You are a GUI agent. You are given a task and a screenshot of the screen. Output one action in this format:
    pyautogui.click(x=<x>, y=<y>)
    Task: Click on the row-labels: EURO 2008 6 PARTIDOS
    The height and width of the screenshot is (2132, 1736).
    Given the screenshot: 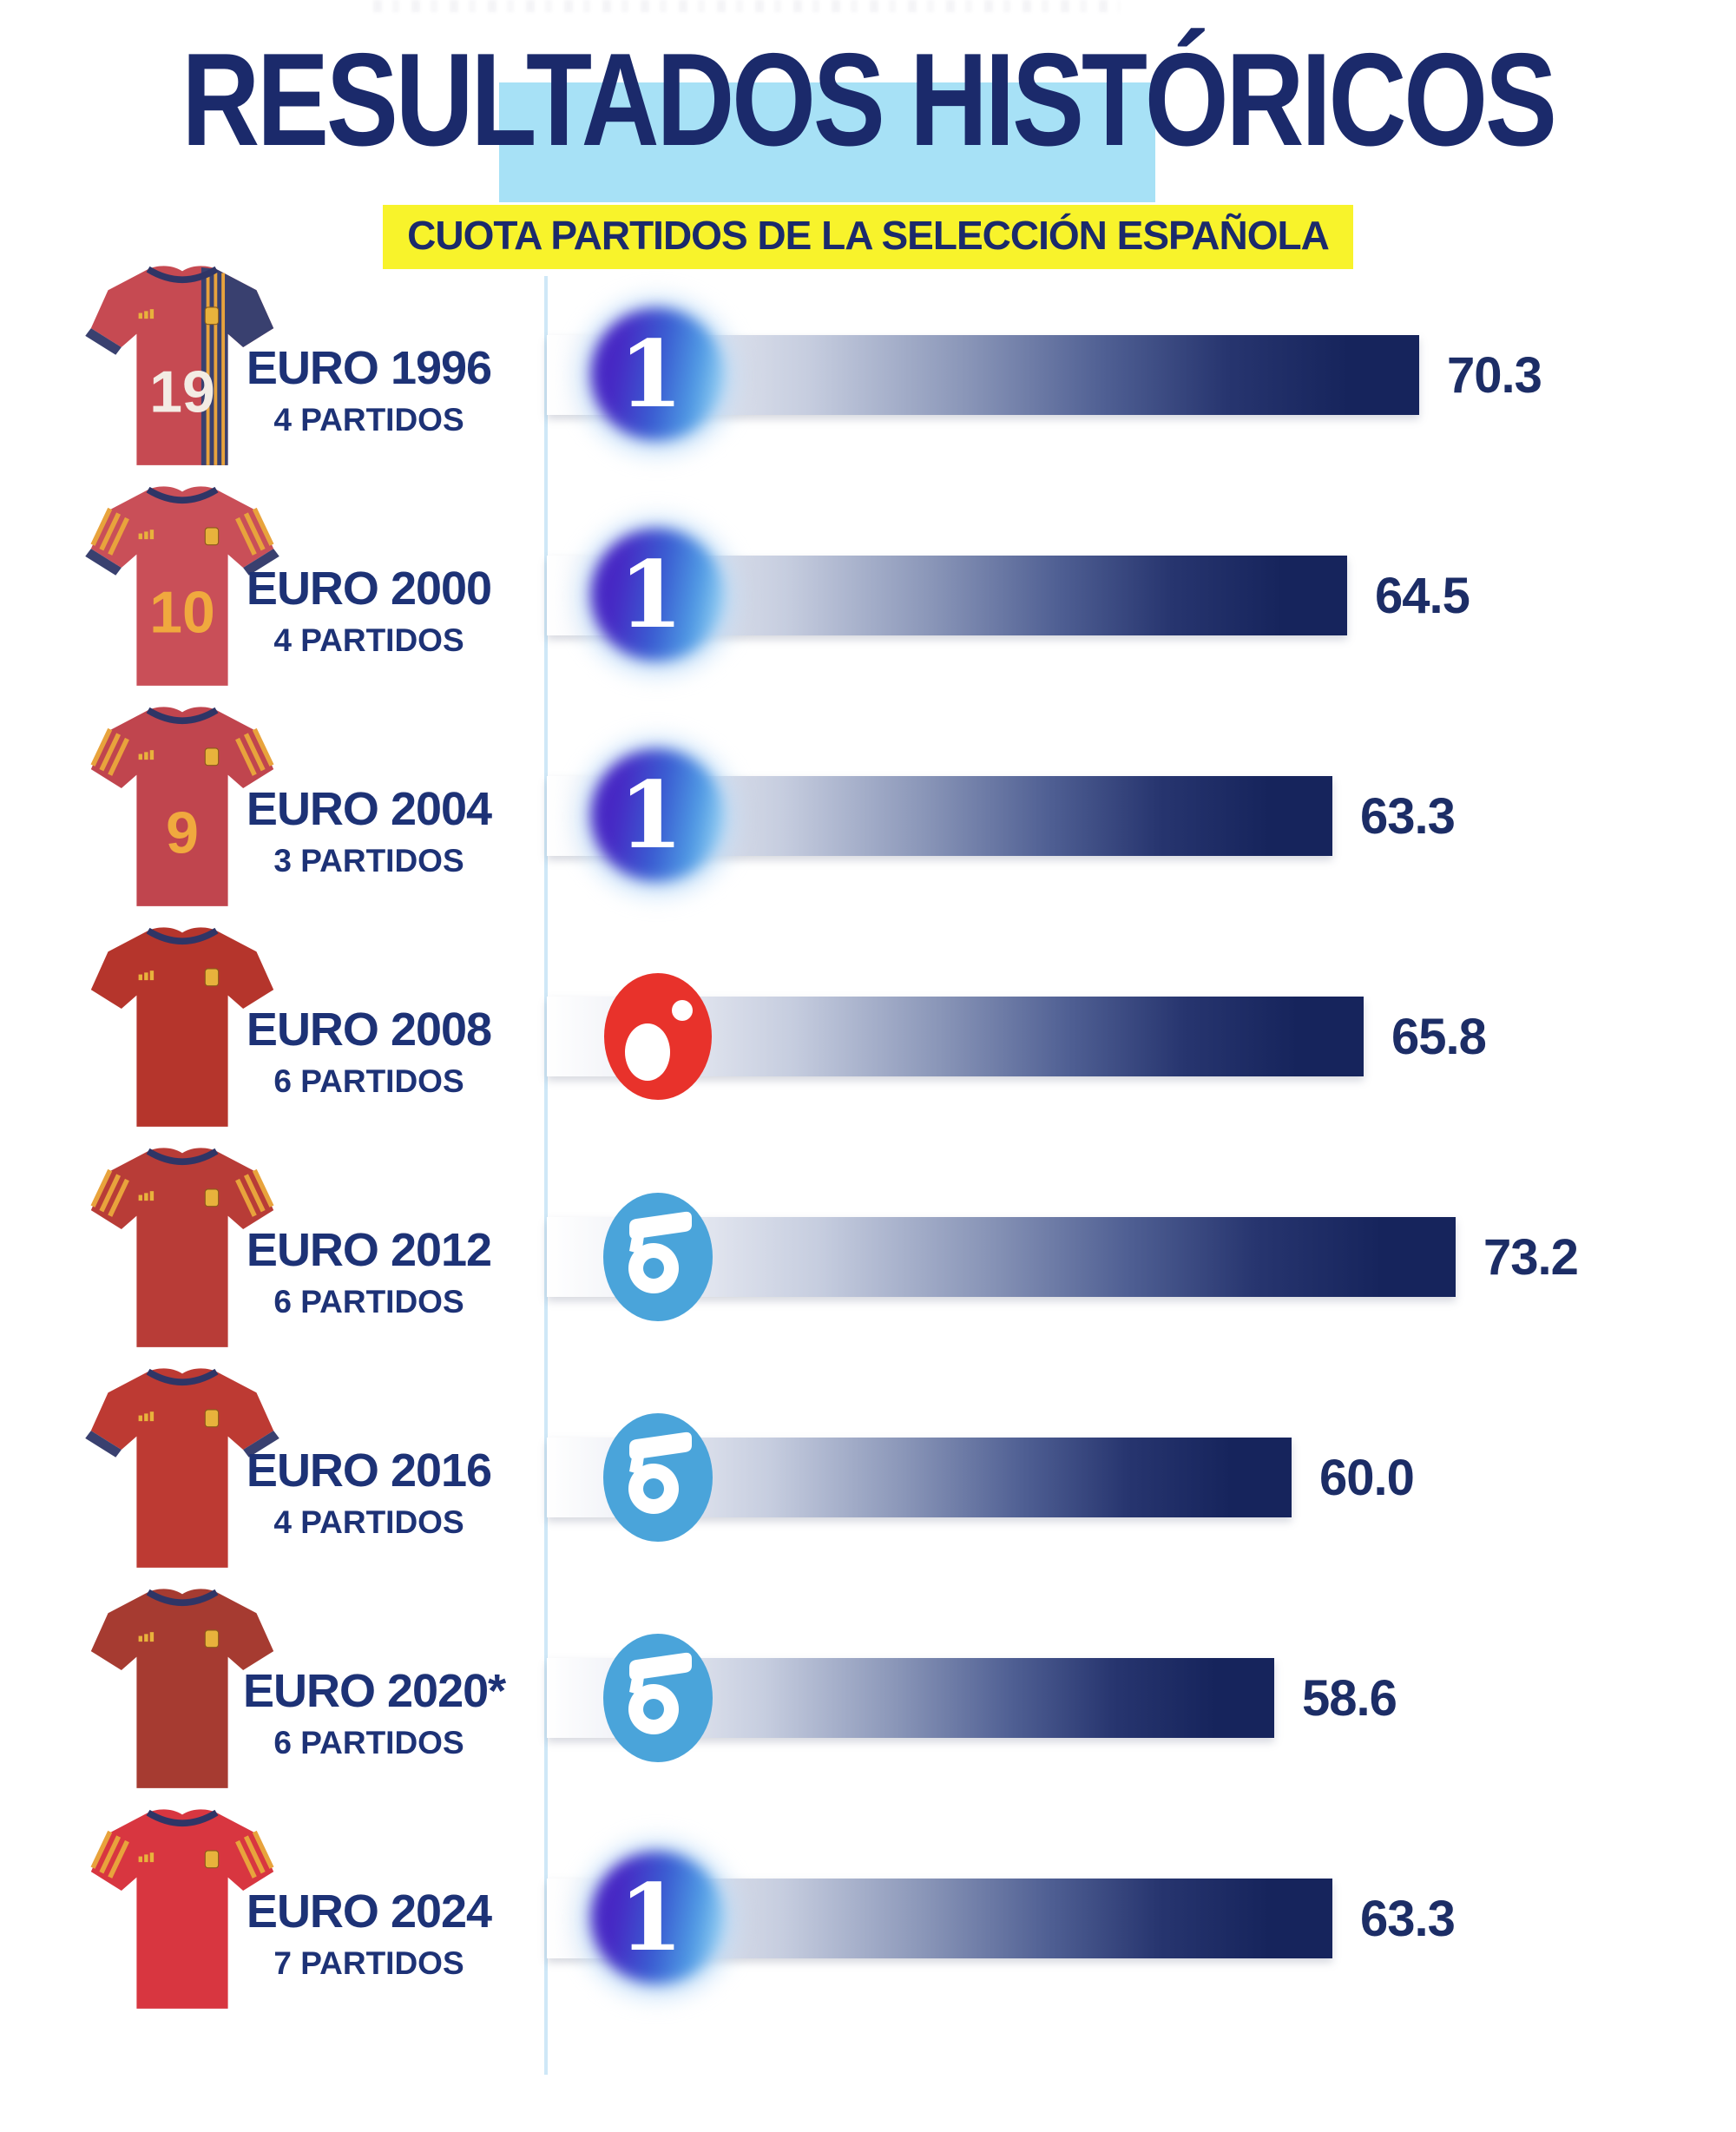 What is the action you would take?
    pyautogui.click(x=369, y=1051)
    